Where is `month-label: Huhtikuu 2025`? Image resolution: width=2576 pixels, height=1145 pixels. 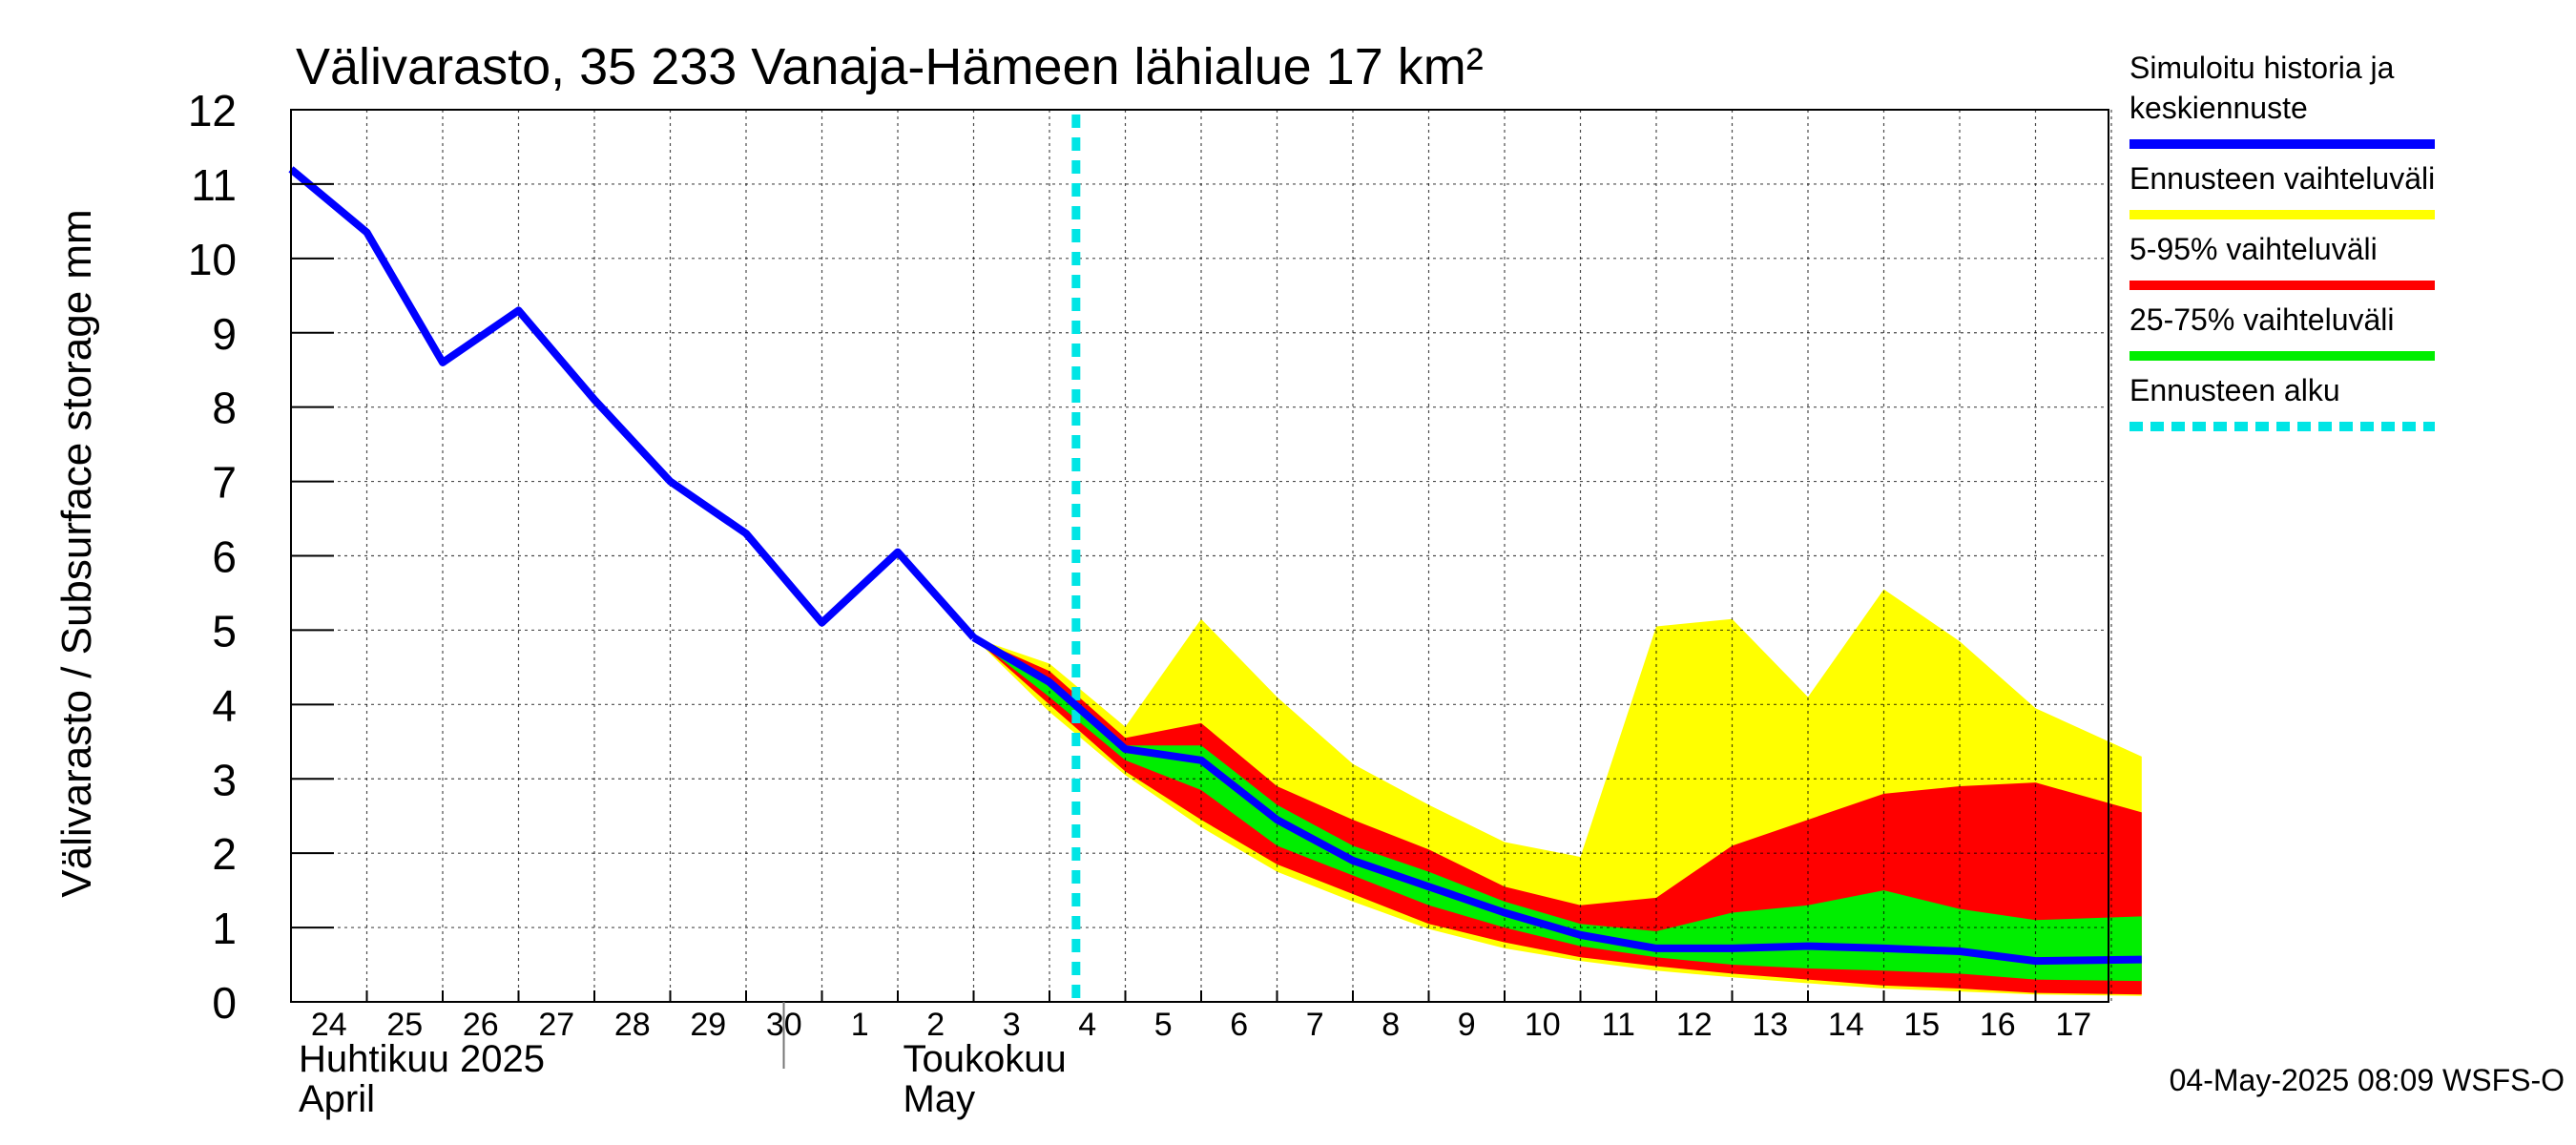
month-label: Huhtikuu 2025 is located at coordinates (422, 1059).